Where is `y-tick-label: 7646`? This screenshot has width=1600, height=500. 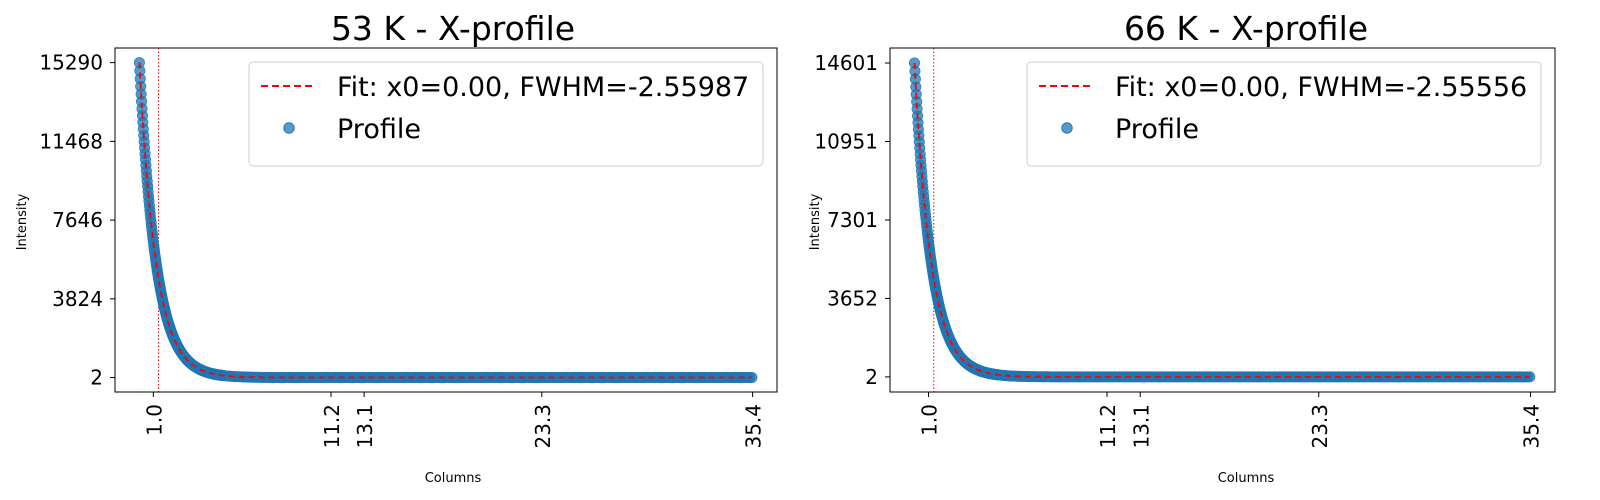
y-tick-label: 7646 is located at coordinates (77, 220).